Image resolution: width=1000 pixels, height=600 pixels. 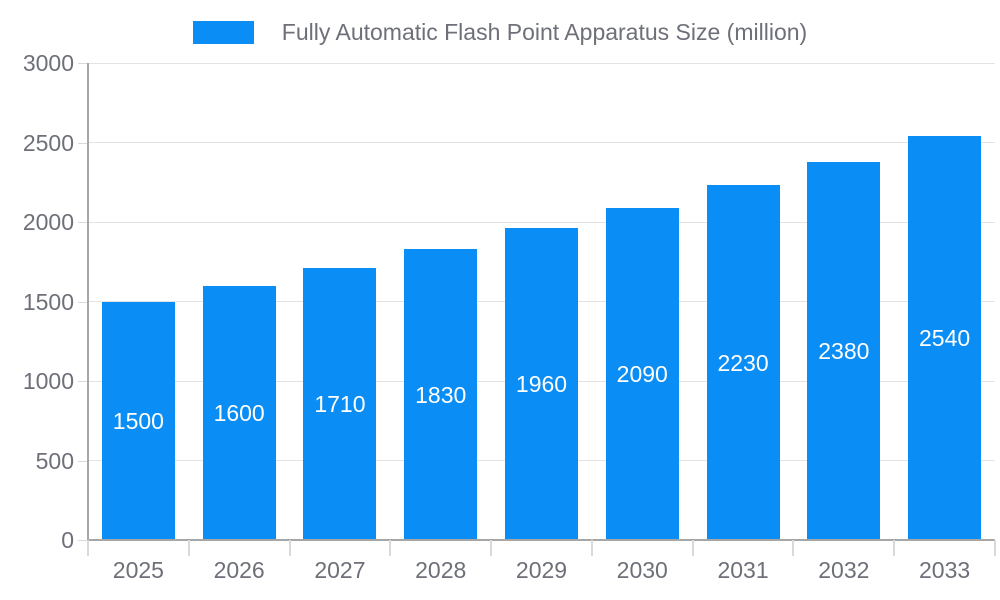 What do you see at coordinates (441, 570) in the screenshot?
I see `x-axis-label: 2028` at bounding box center [441, 570].